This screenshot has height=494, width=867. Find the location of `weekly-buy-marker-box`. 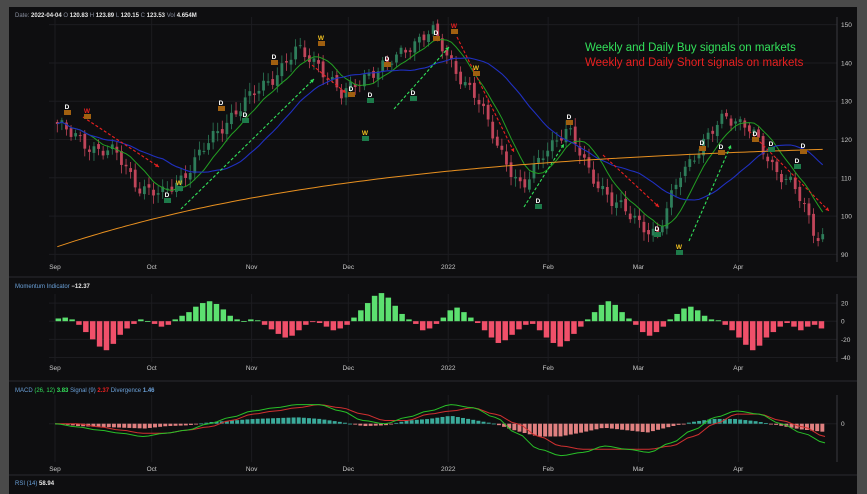

weekly-buy-marker-box is located at coordinates (679, 252).